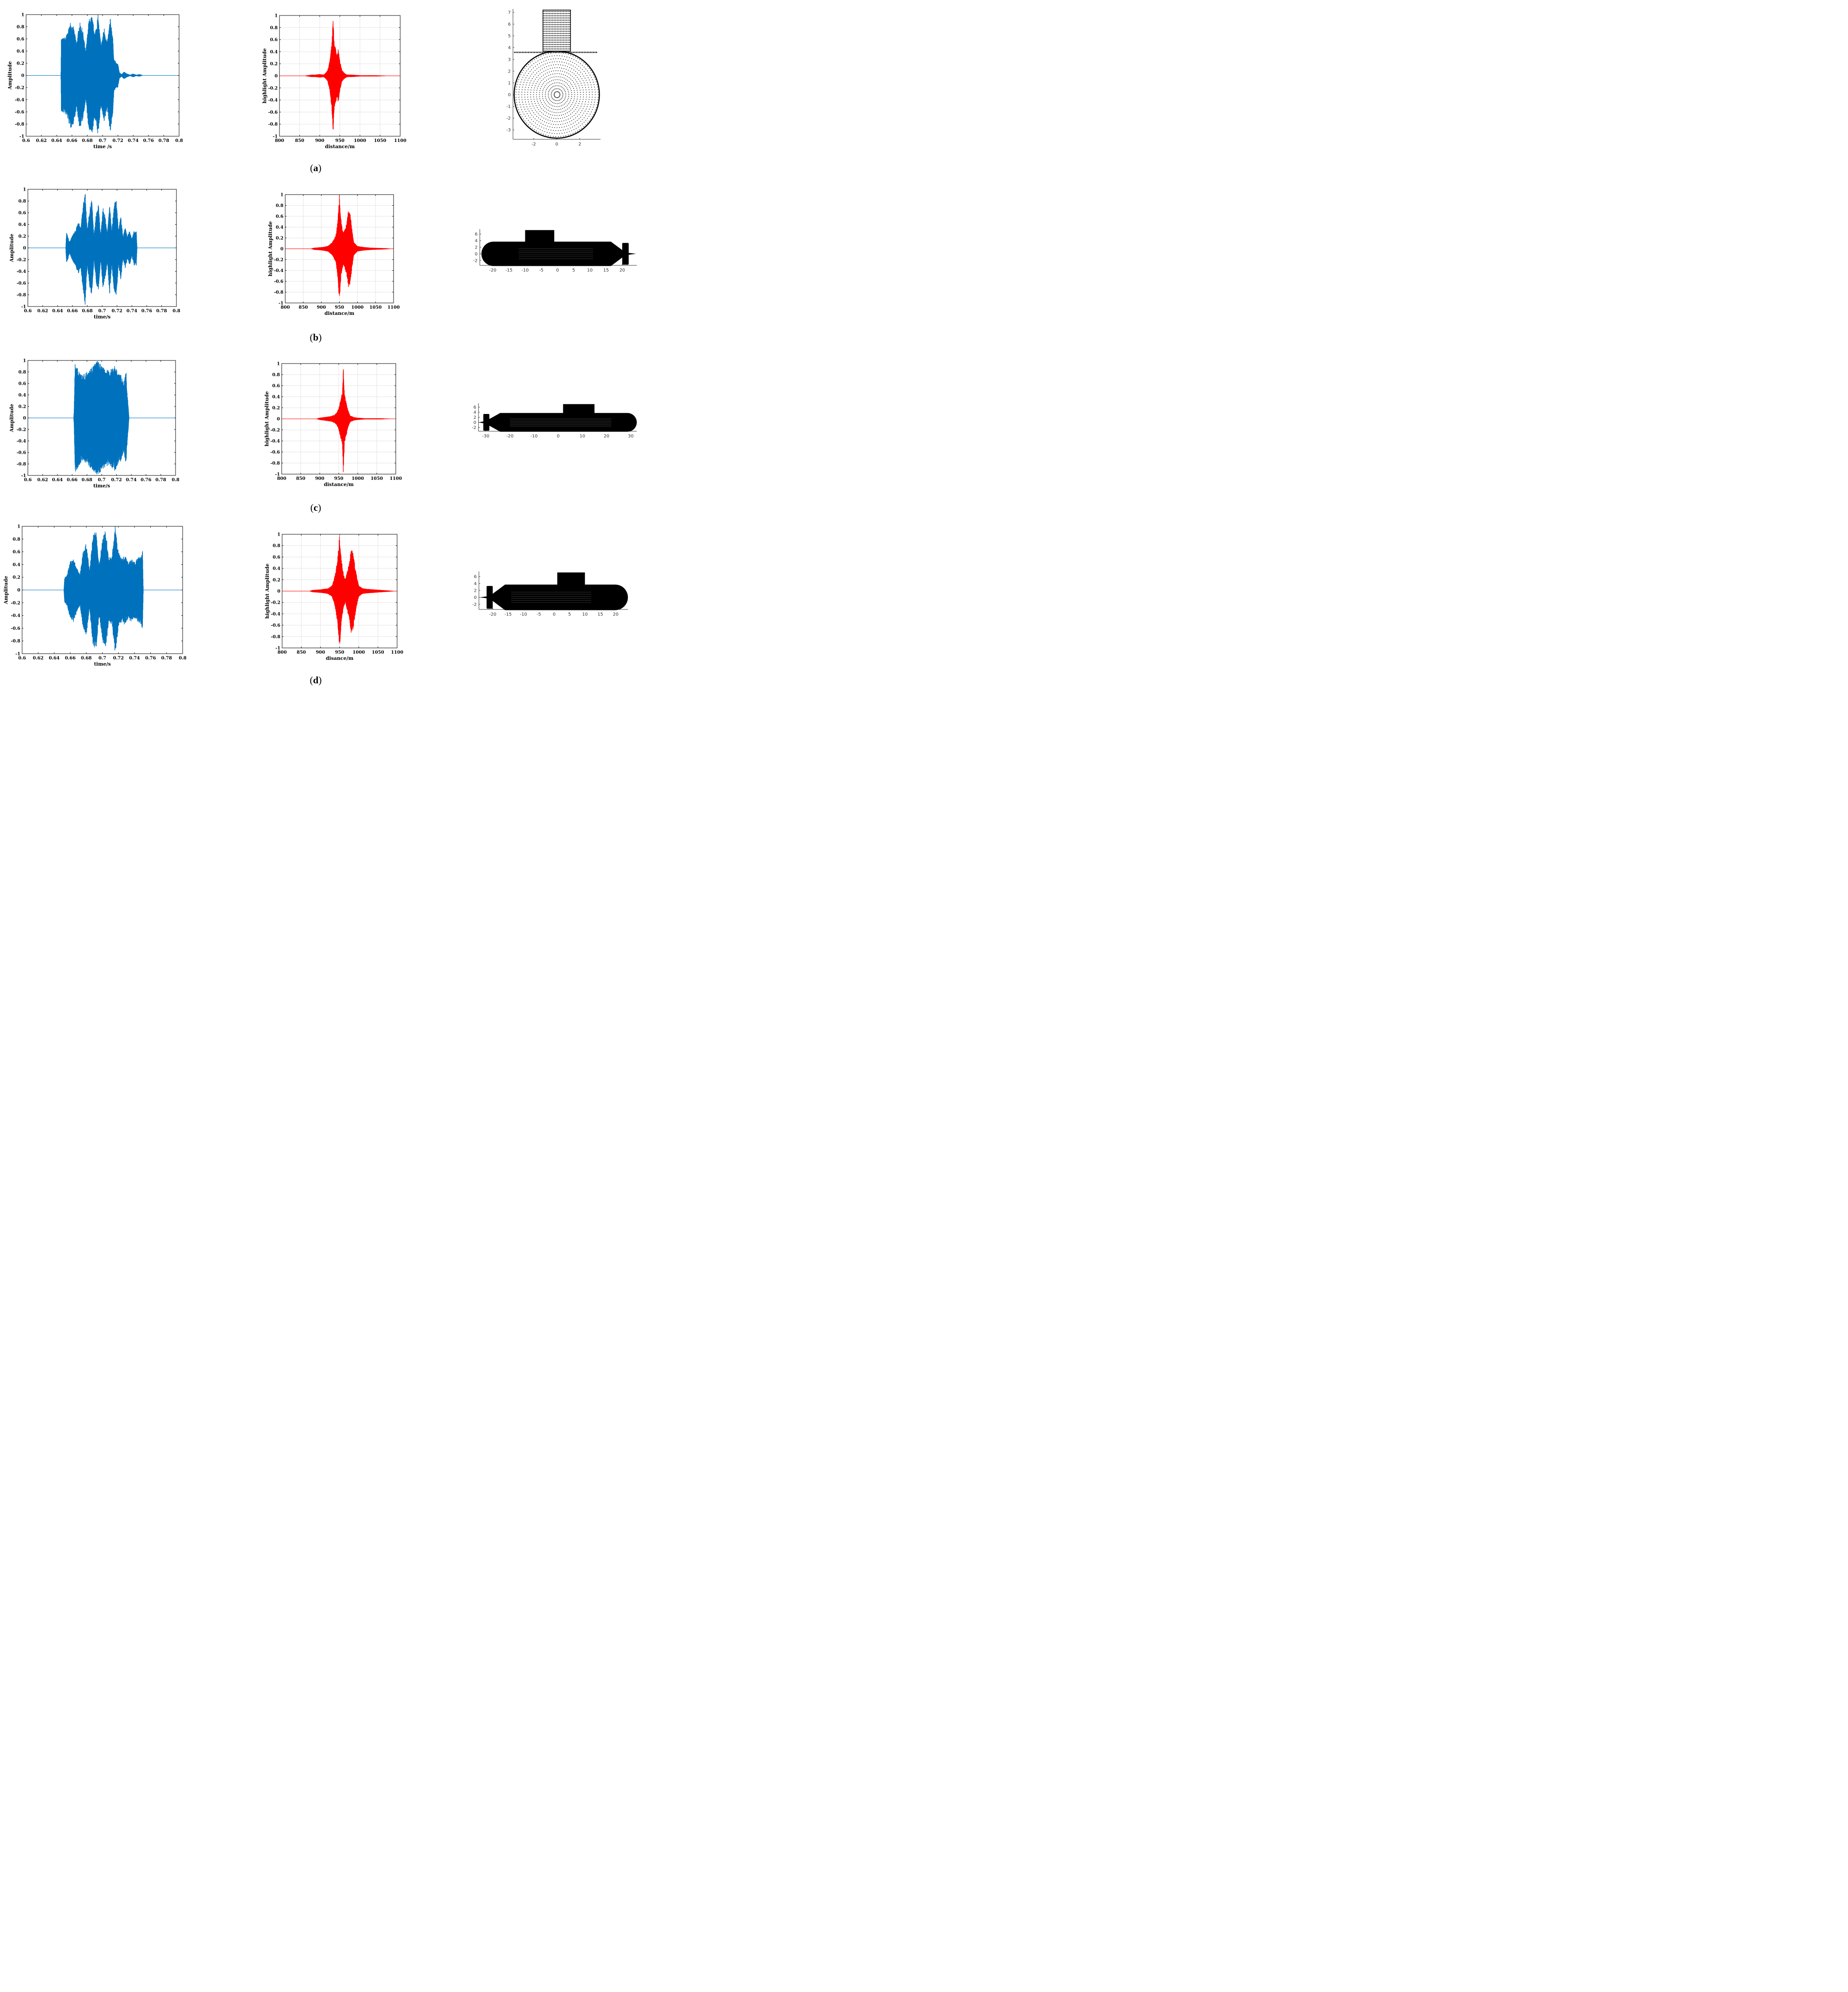  I want to click on svg-text: (b), so click(316, 337).